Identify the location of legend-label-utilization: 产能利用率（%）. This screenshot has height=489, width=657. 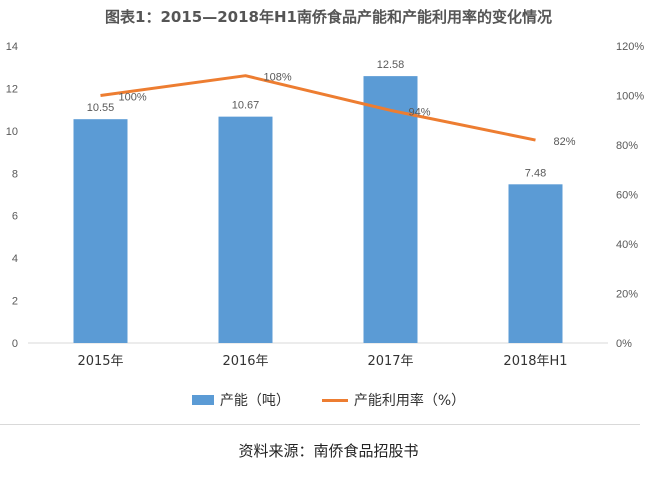
(409, 401).